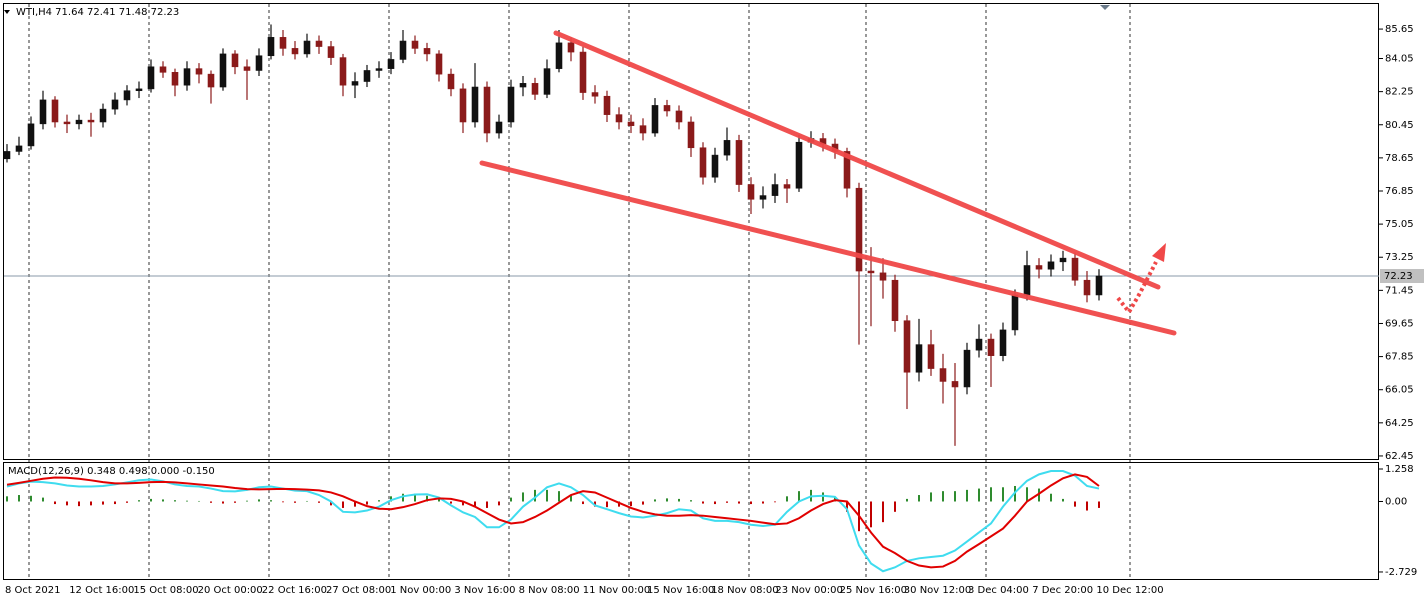 This screenshot has height=603, width=1424. What do you see at coordinates (1399, 224) in the screenshot?
I see `y-tick-label: 75.05` at bounding box center [1399, 224].